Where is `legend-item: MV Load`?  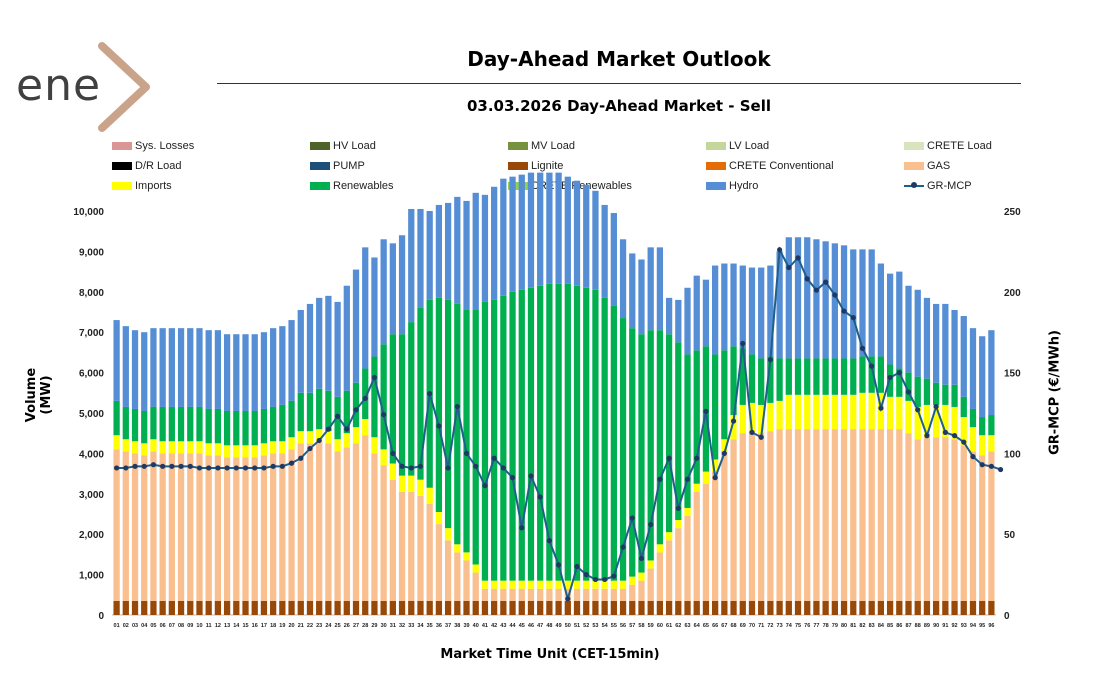 legend-item: MV Load is located at coordinates (541, 146).